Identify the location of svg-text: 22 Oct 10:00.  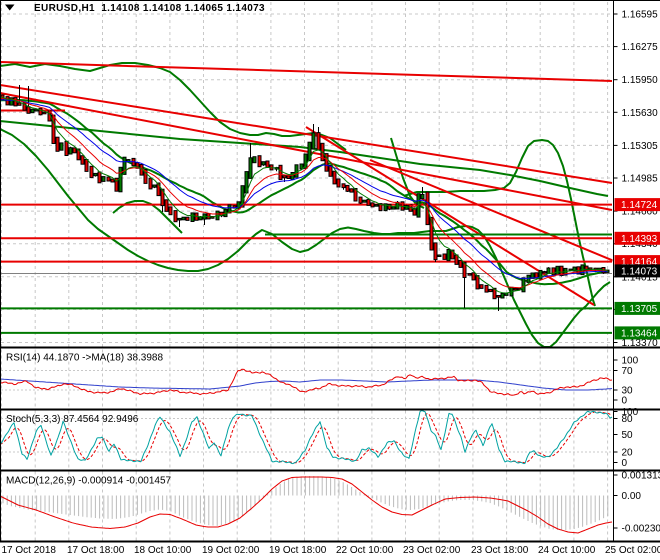
(365, 550).